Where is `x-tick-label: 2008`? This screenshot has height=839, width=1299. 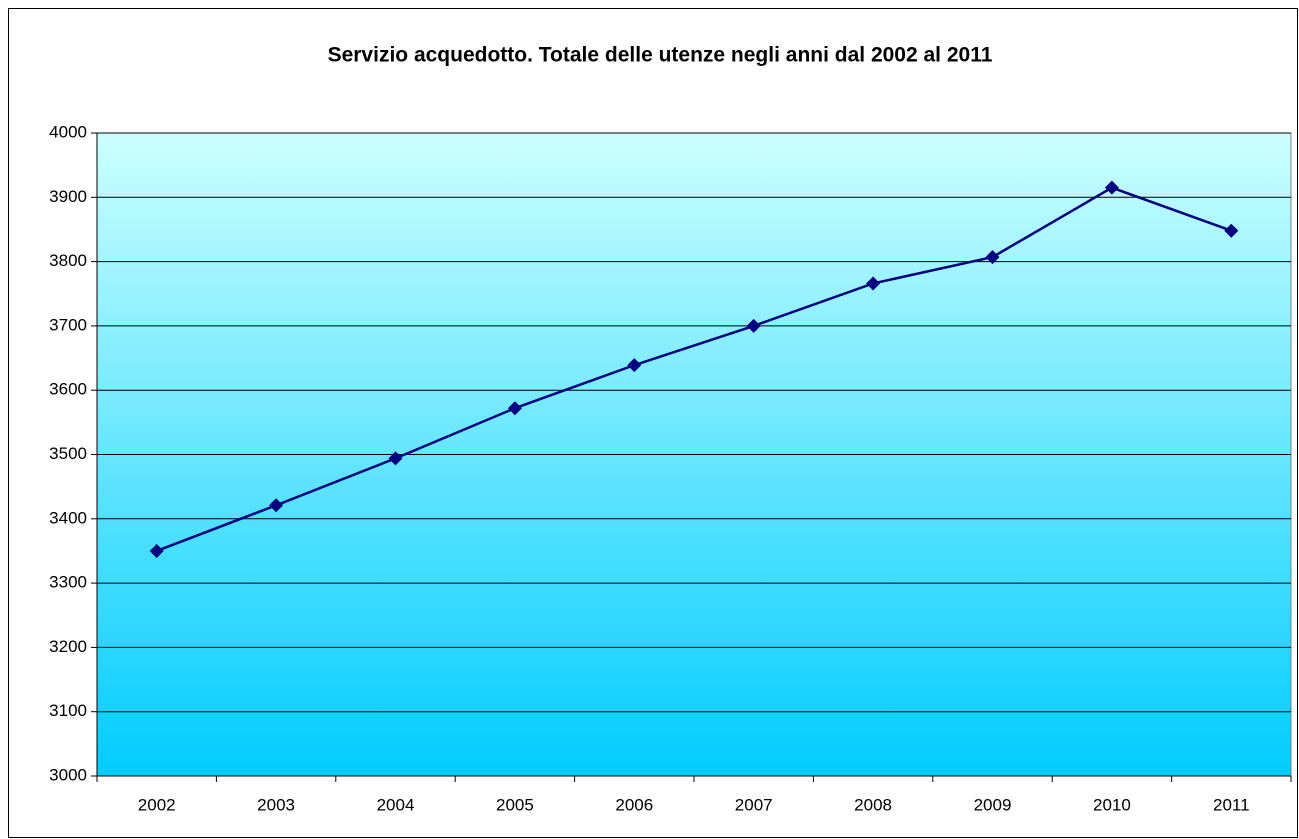
x-tick-label: 2008 is located at coordinates (873, 804).